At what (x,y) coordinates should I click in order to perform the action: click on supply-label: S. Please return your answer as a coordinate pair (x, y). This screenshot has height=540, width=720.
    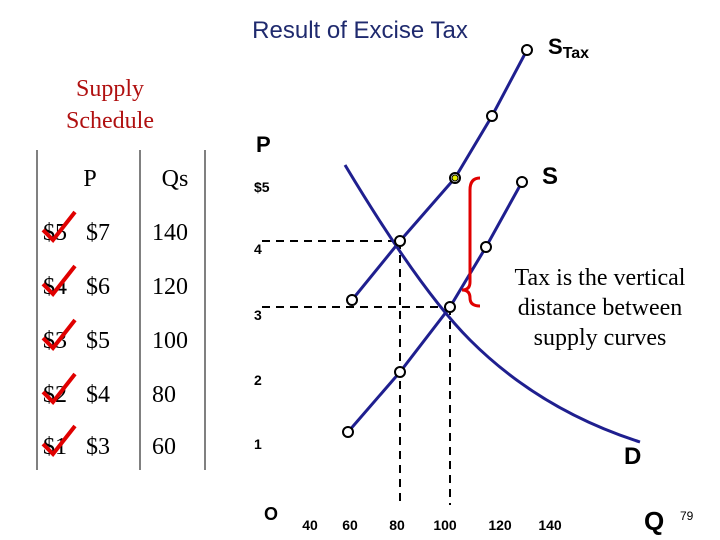
    Looking at the image, I should click on (550, 176).